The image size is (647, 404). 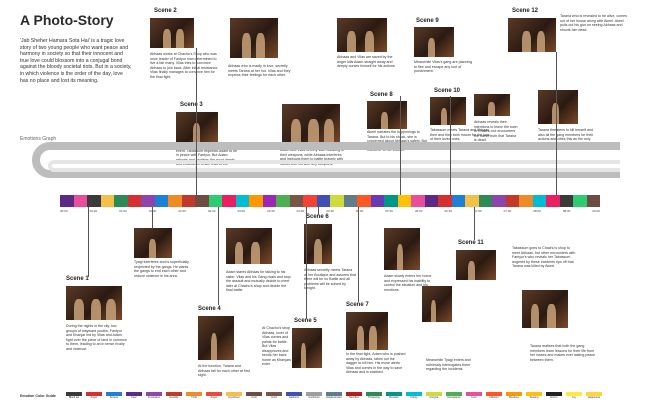 I want to click on page-title: A Photo-Story, so click(x=67, y=20).